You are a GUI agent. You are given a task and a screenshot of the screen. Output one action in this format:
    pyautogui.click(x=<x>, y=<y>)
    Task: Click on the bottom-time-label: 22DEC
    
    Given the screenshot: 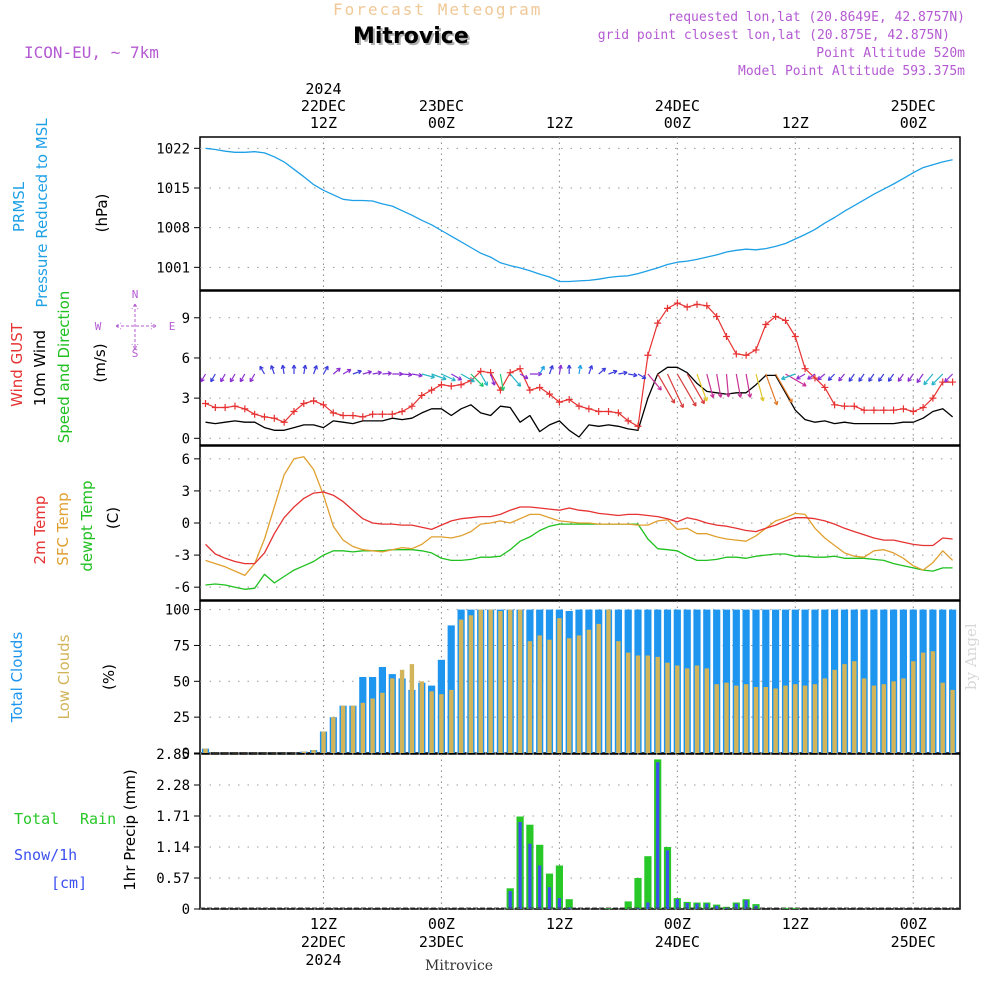 What is the action you would take?
    pyautogui.click(x=323, y=942)
    